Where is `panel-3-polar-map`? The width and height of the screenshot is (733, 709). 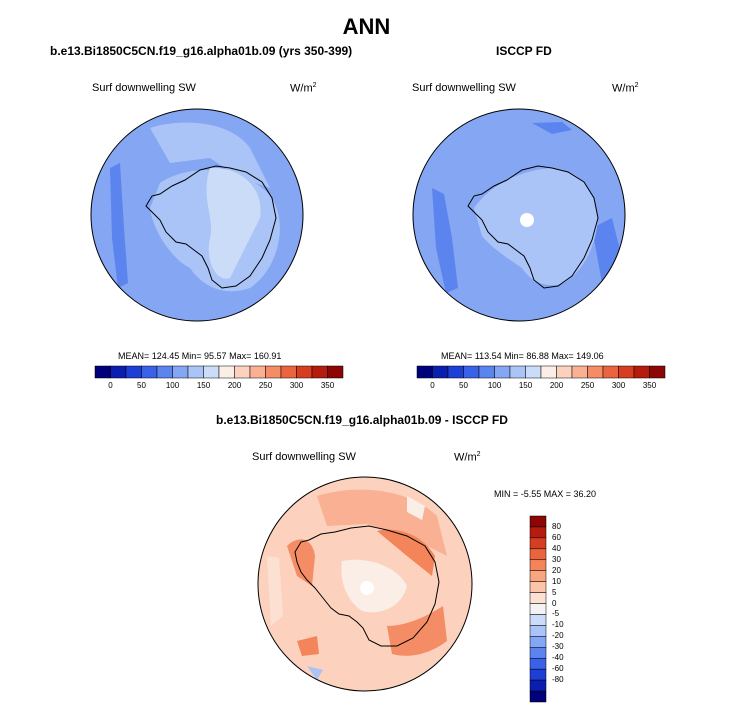 panel-3-polar-map is located at coordinates (365, 584).